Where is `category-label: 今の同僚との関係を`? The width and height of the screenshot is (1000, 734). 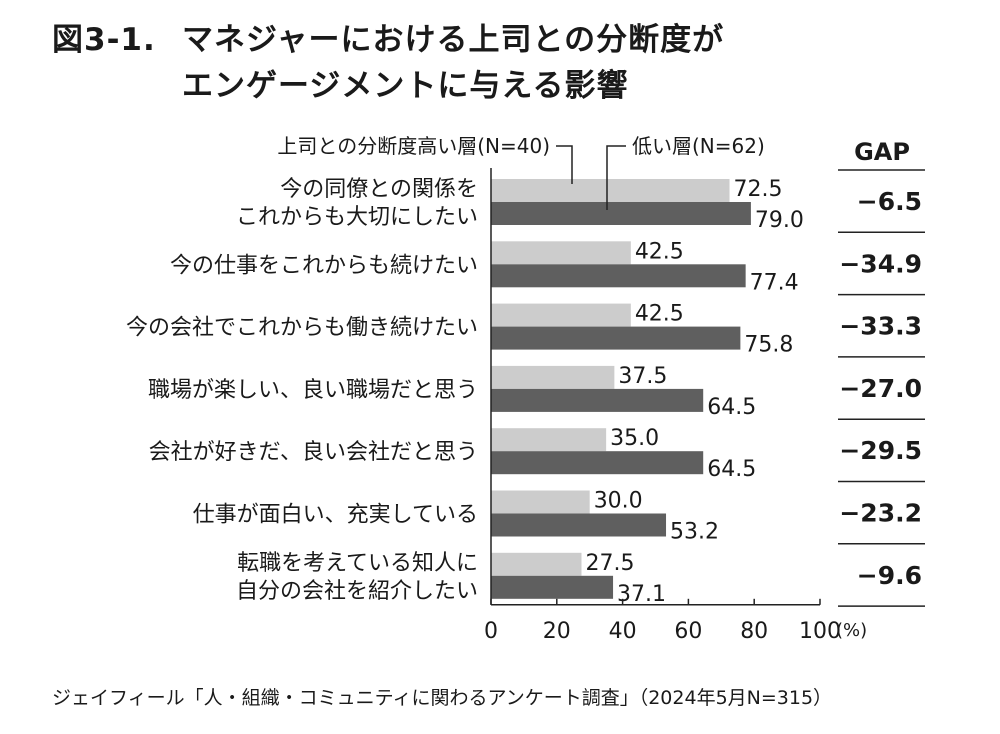 category-label: 今の同僚との関係を is located at coordinates (379, 189).